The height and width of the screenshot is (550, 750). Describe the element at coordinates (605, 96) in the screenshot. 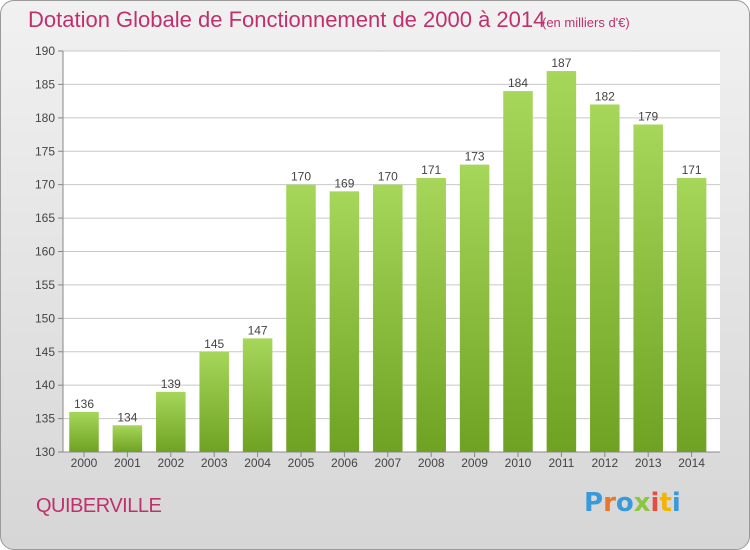

I see `bar-value-label: 182` at that location.